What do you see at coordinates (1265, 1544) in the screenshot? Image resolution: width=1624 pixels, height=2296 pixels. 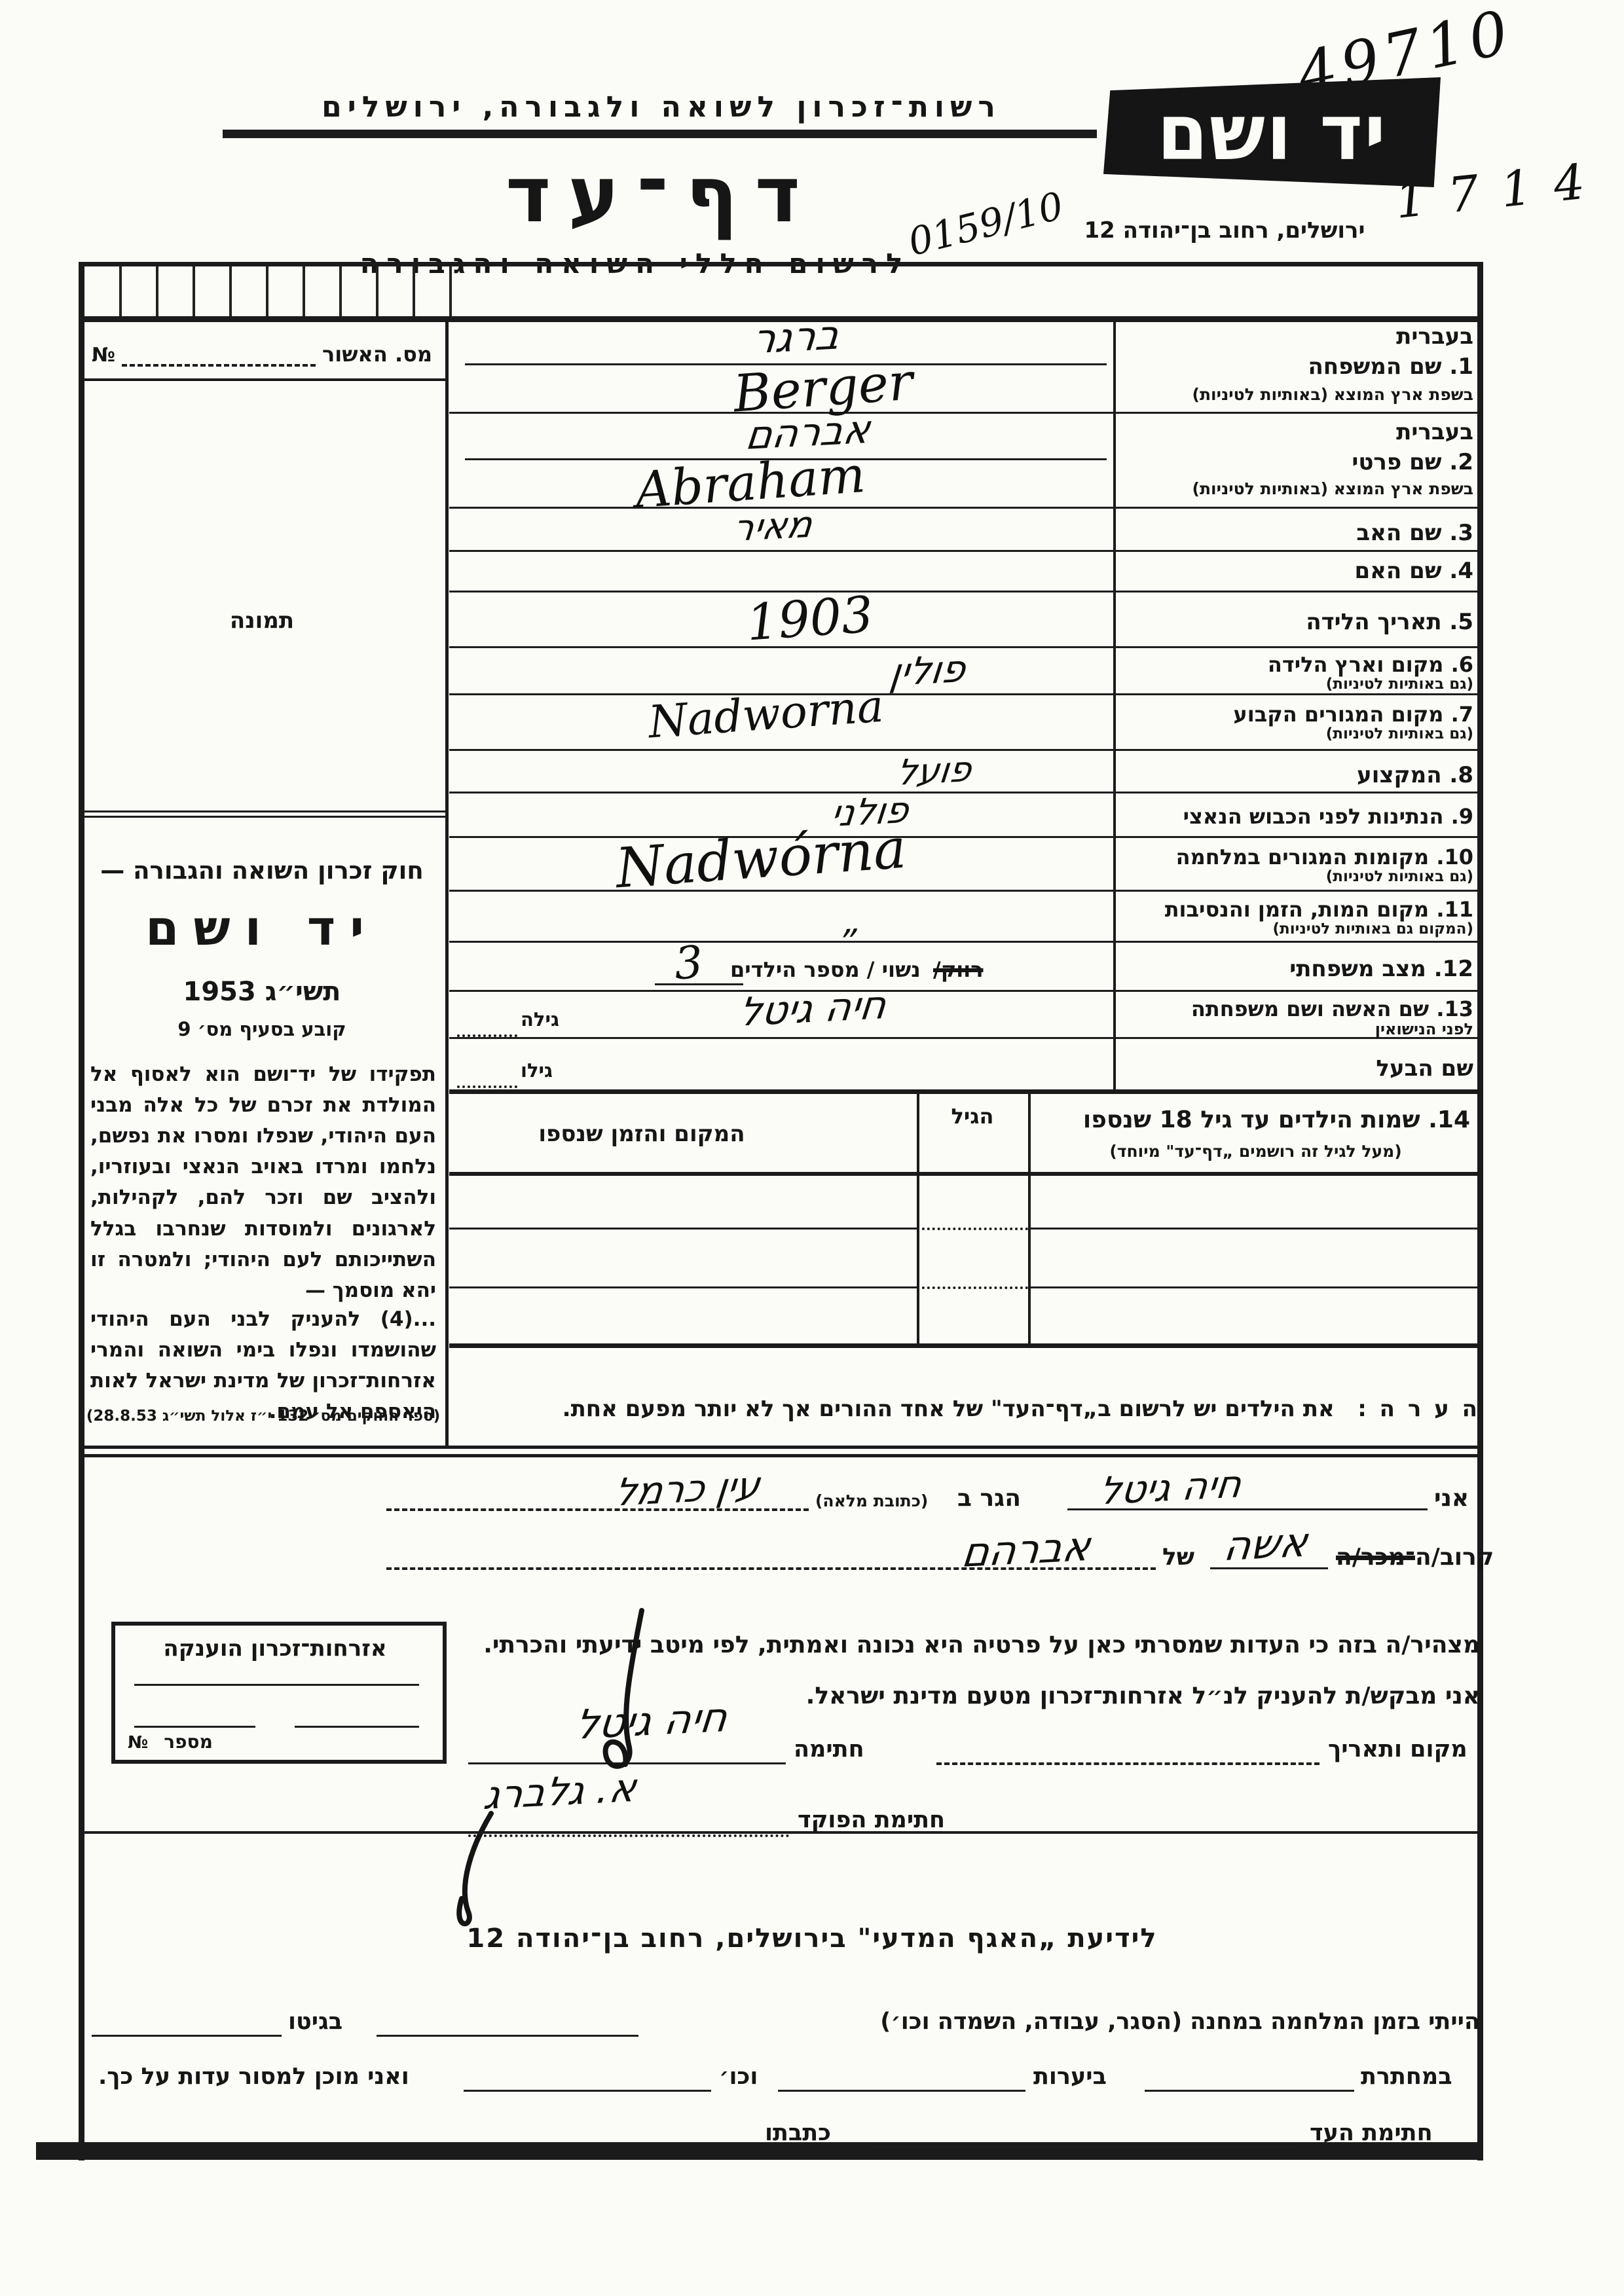 I see `hw-relation: אשה` at bounding box center [1265, 1544].